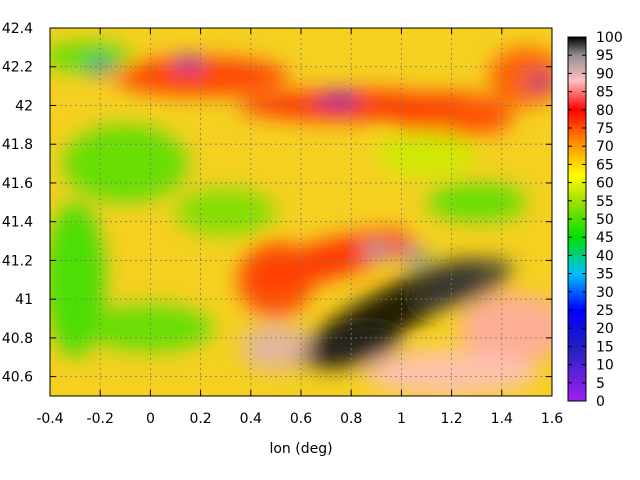  What do you see at coordinates (17, 378) in the screenshot?
I see `y-tick-label: 40.6` at bounding box center [17, 378].